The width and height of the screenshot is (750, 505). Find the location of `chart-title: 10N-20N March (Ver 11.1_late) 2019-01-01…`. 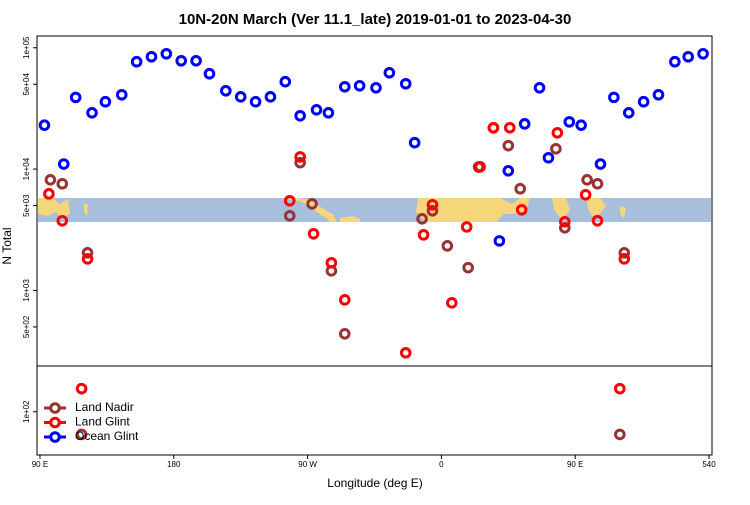

chart-title: 10N-20N March (Ver 11.1_late) 2019-01-01… is located at coordinates (375, 19).